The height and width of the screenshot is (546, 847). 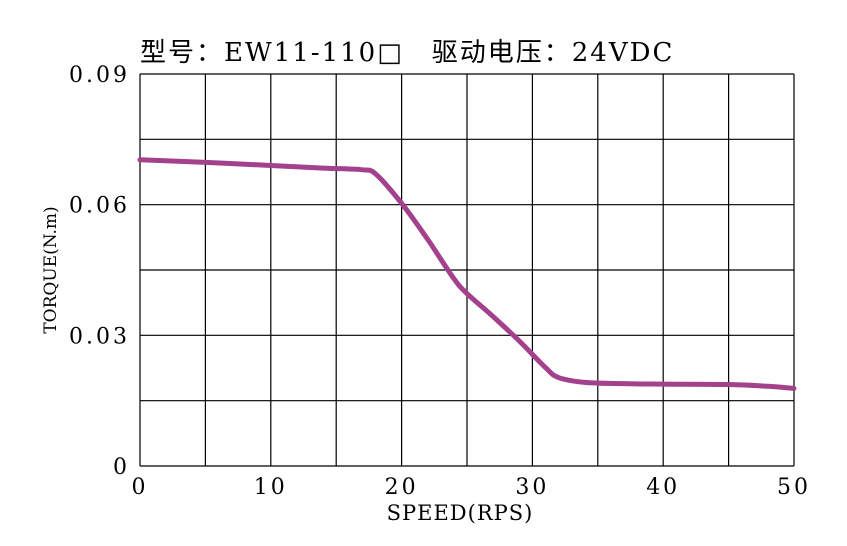 I want to click on x-tick-label: 40, so click(x=663, y=487).